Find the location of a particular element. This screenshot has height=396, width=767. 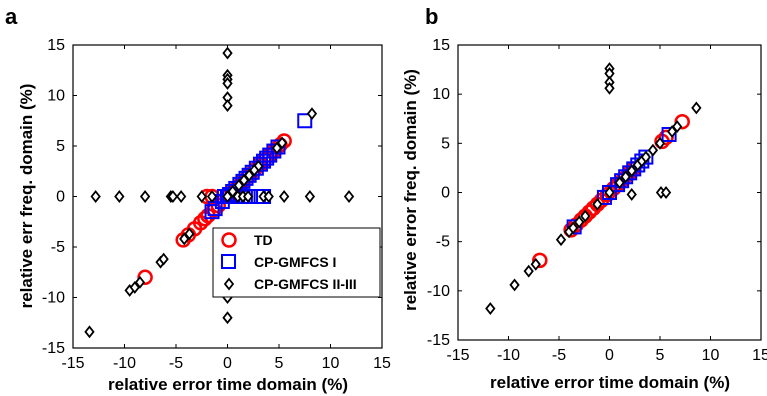

y-axis-label-a: relative err freq. domain (%) is located at coordinates (26, 196).